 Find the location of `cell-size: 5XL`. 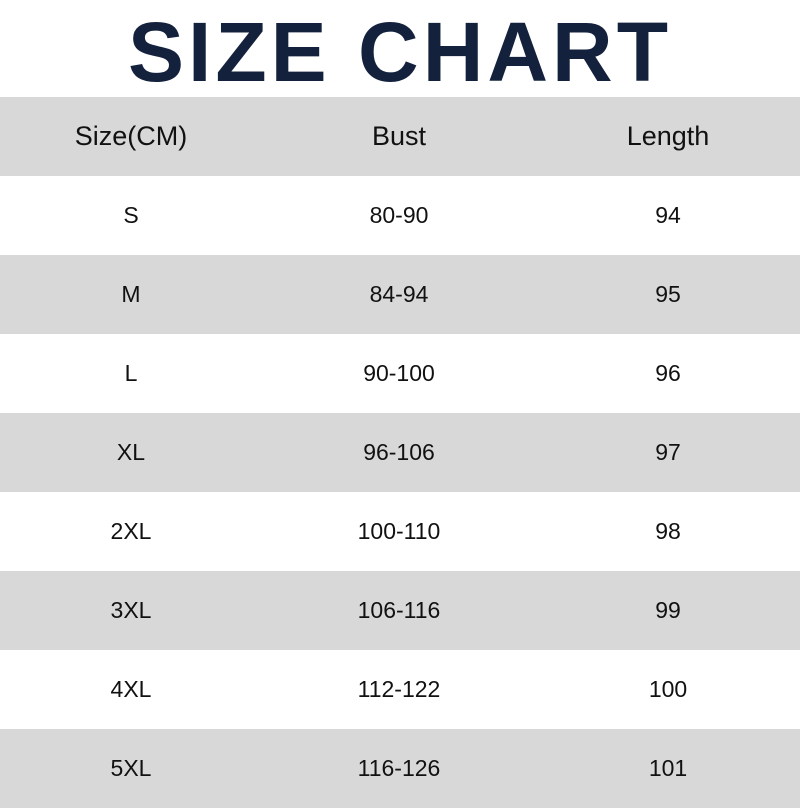

cell-size: 5XL is located at coordinates (131, 768).